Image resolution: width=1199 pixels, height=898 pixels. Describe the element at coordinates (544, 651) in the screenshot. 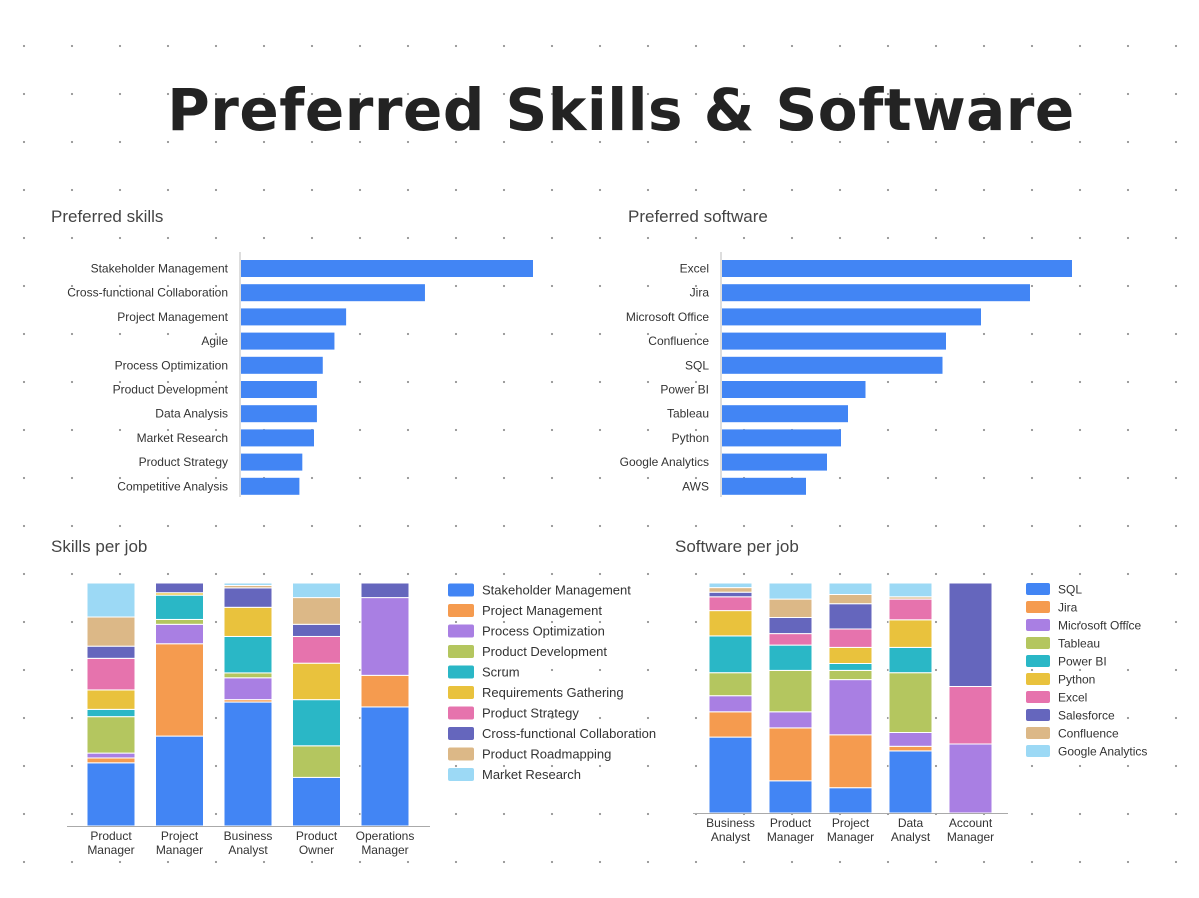

I see `legend-label: Product Development` at that location.